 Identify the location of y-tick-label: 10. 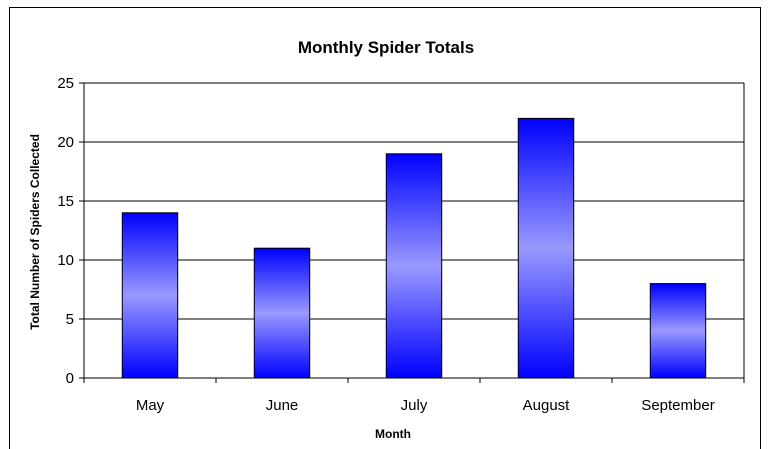
(65, 260).